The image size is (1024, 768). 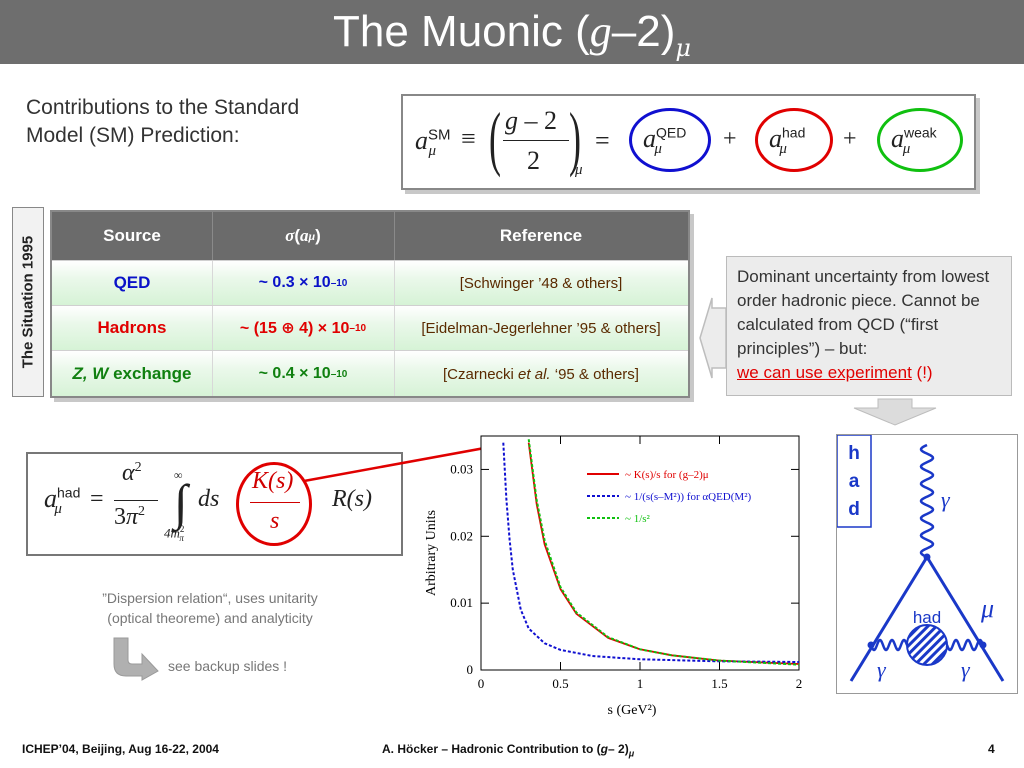 What do you see at coordinates (987, 608) in the screenshot?
I see `muon-label: μ` at bounding box center [987, 608].